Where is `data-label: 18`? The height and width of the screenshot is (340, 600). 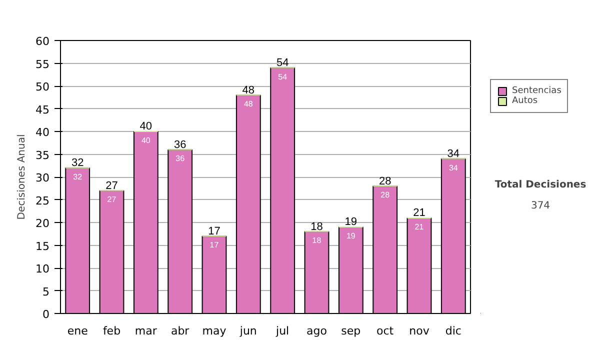
data-label: 18 is located at coordinates (317, 241).